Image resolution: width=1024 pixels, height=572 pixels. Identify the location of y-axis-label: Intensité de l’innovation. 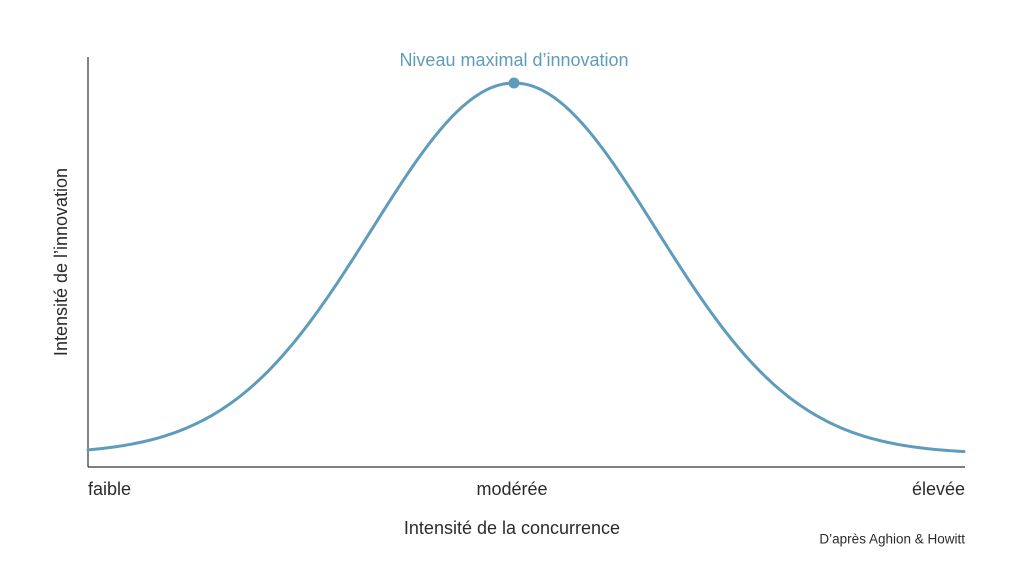
(61, 262).